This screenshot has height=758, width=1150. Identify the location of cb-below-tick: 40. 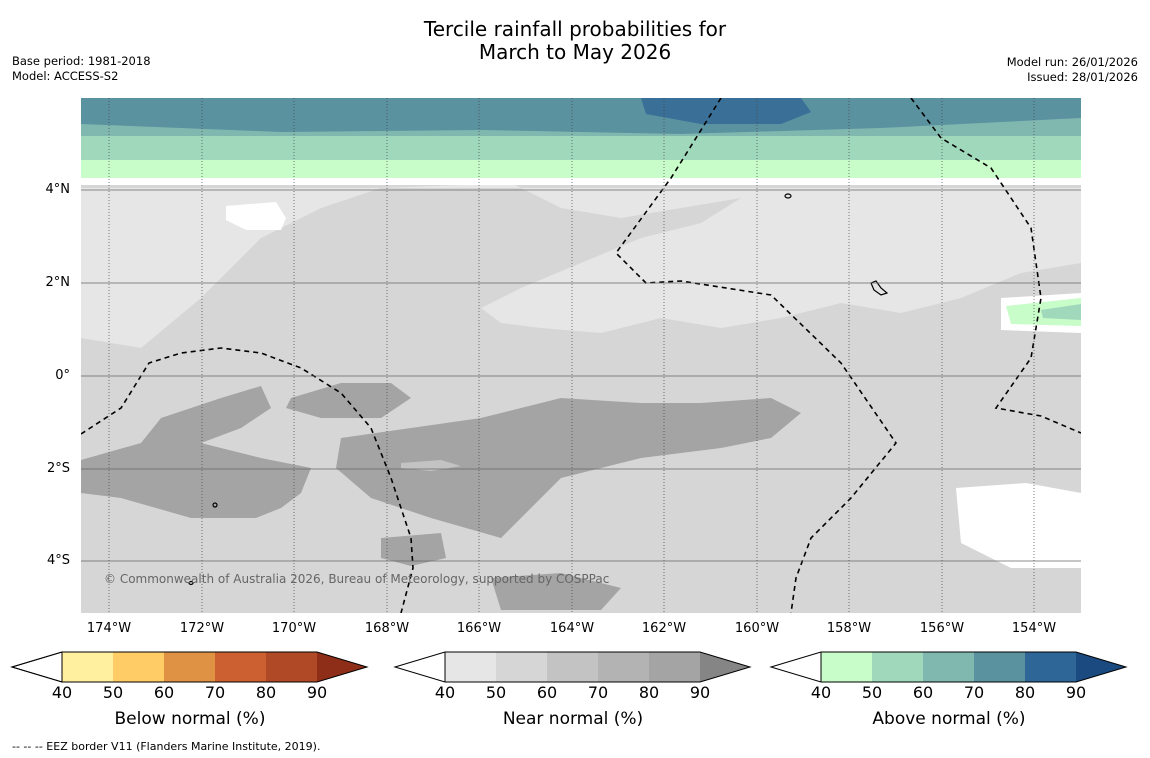
(62, 692).